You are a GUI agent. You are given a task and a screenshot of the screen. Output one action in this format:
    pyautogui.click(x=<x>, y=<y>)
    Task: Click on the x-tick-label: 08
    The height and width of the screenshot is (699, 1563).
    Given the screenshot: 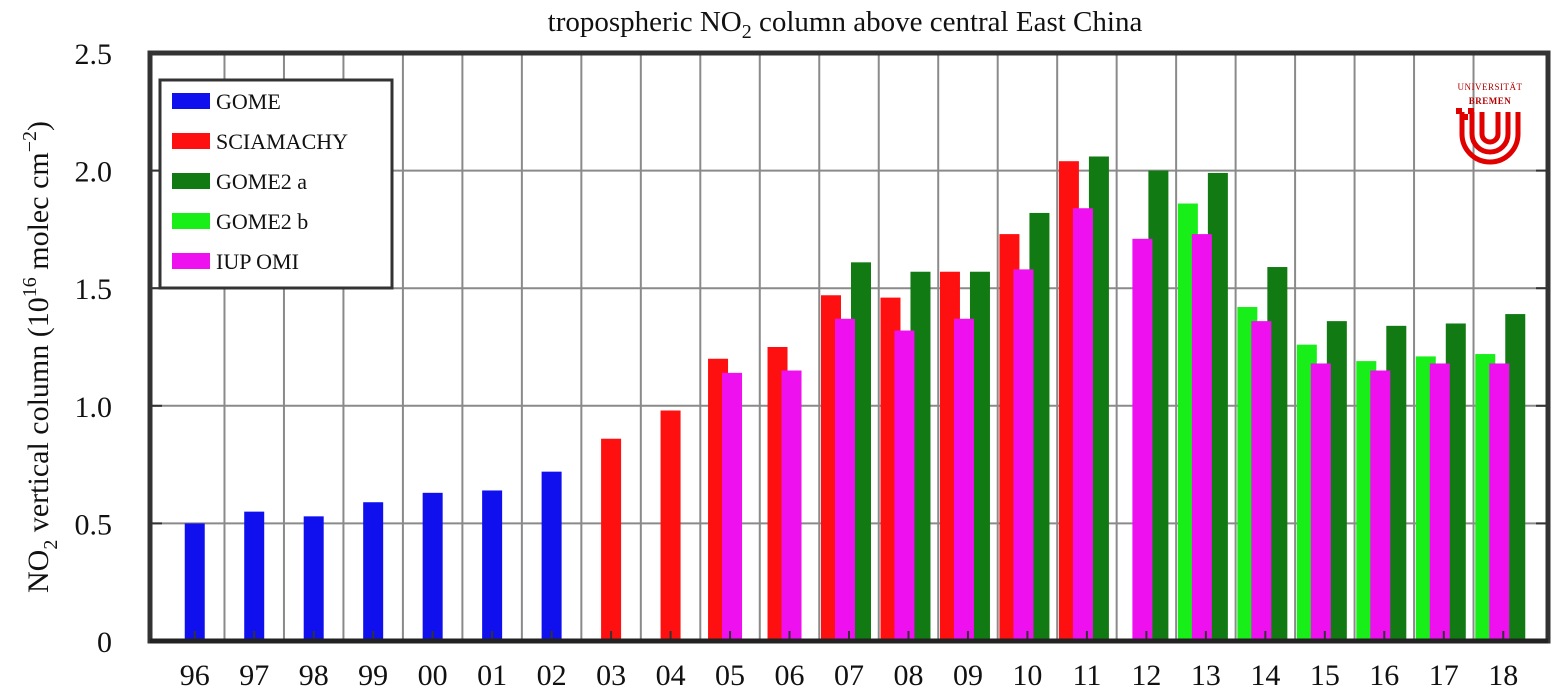 What is the action you would take?
    pyautogui.click(x=908, y=675)
    